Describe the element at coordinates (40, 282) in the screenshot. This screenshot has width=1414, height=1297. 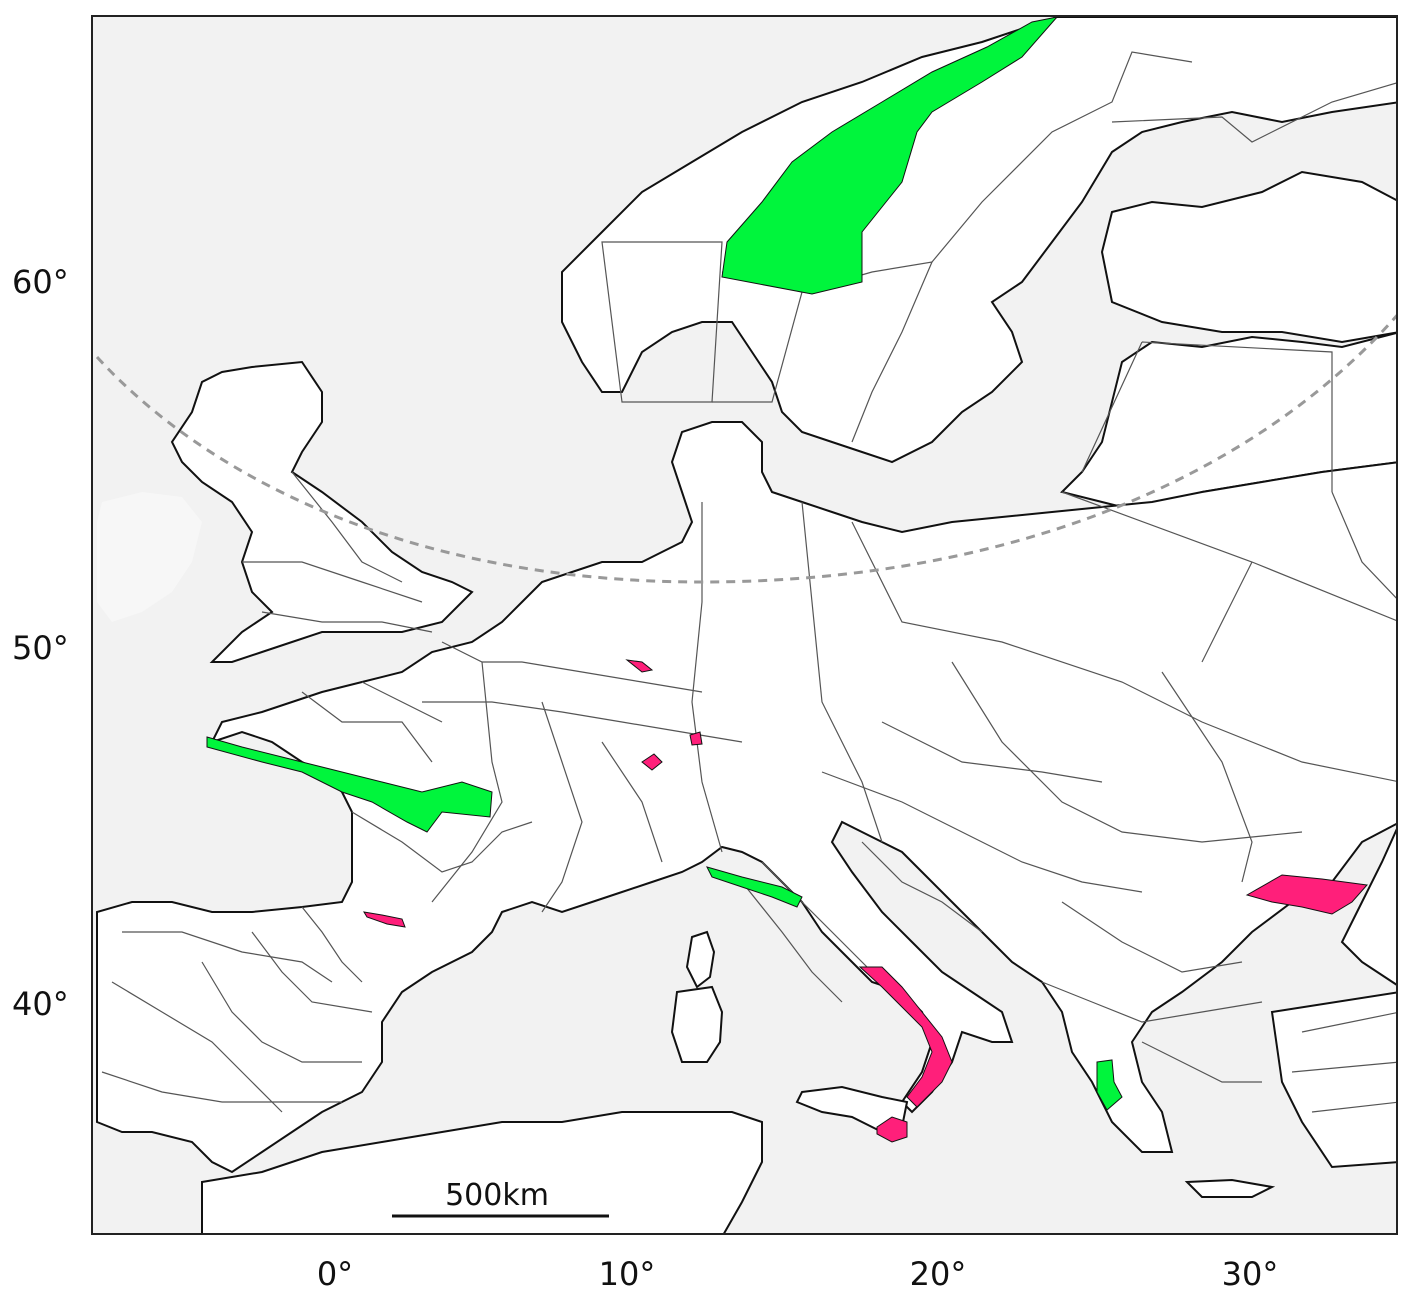
I see `latitude-label-60: 60°` at that location.